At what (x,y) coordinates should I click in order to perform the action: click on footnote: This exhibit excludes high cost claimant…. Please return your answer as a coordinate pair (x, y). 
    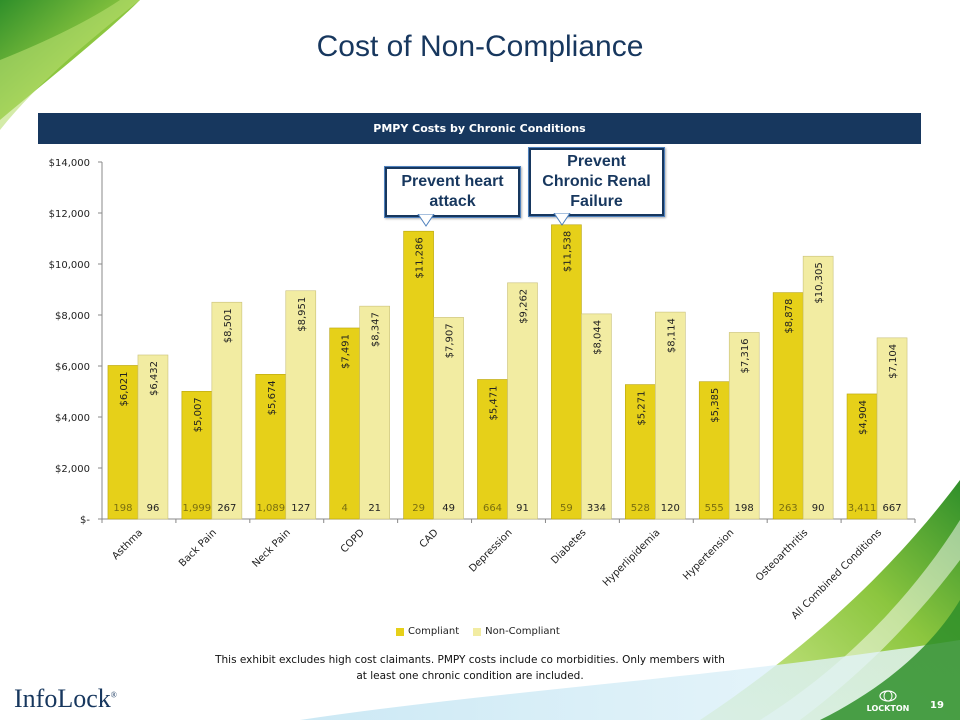
    Looking at the image, I should click on (470, 668).